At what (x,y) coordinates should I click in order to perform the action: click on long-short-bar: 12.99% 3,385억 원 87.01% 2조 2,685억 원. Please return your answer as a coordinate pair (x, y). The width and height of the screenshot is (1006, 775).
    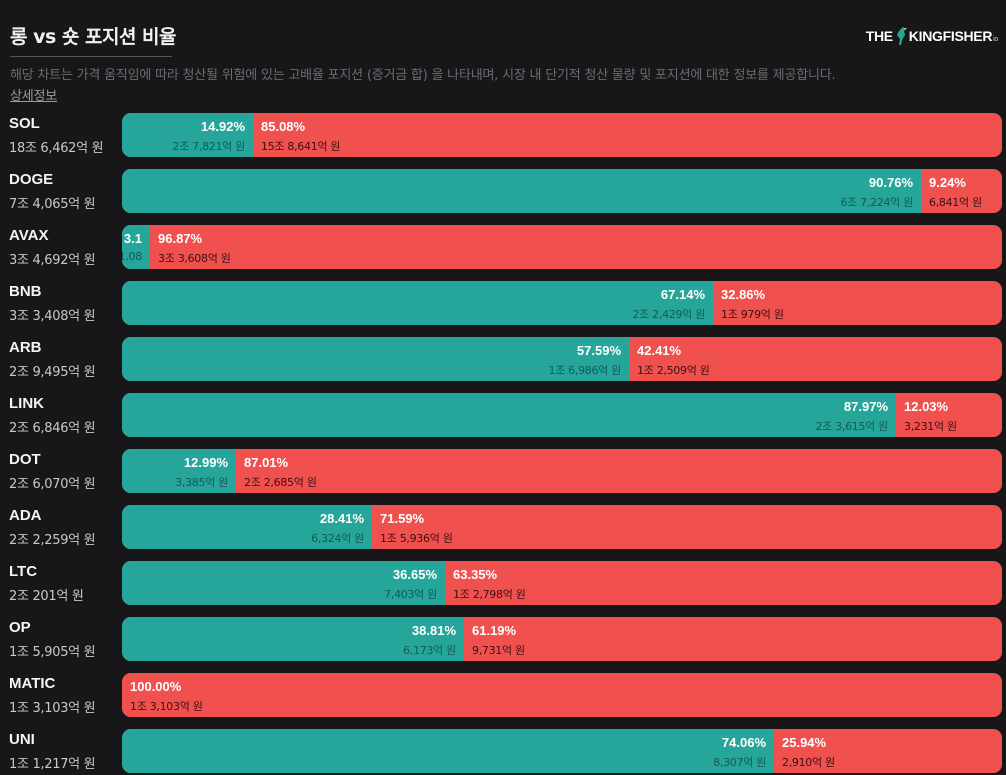
    Looking at the image, I should click on (562, 471).